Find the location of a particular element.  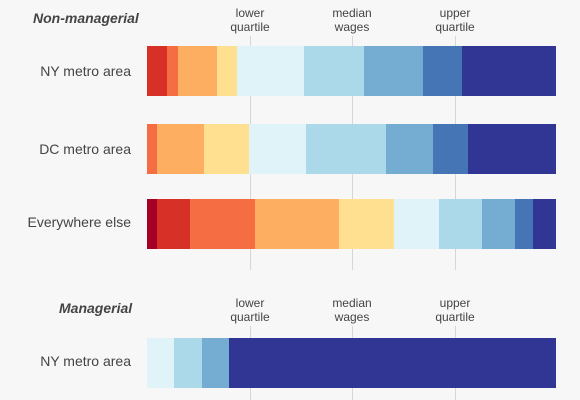

median-wages-label-2-line1: median is located at coordinates (352, 303).